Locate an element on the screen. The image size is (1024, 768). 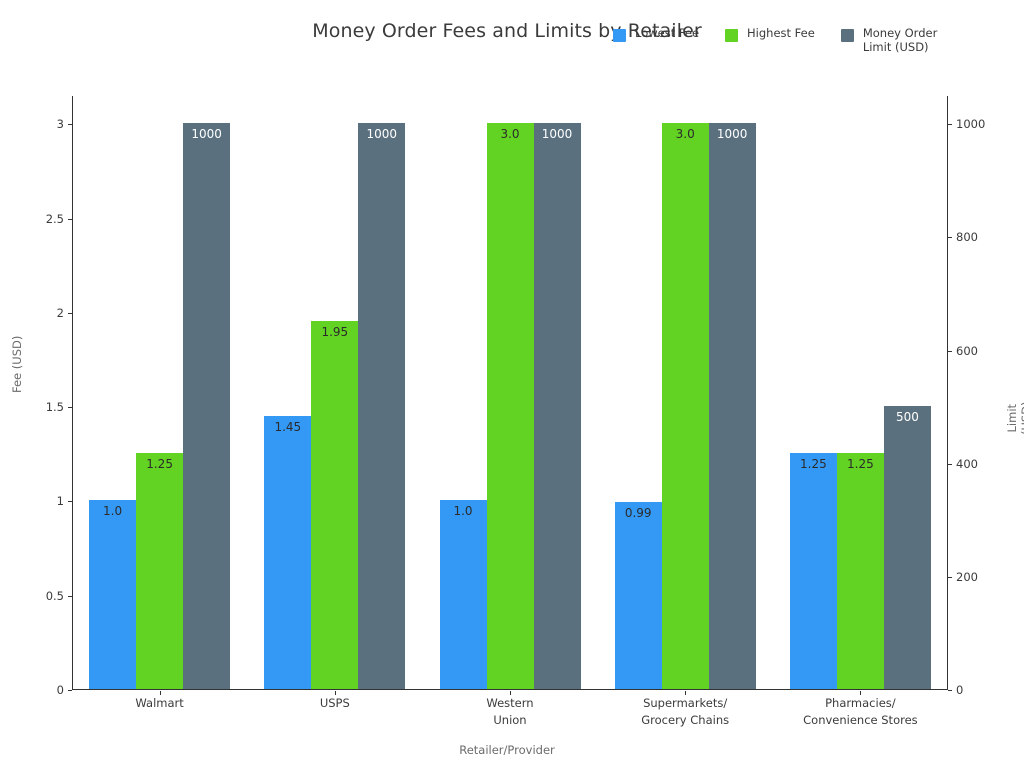
legend-item-label: Money Order Limit (USD) is located at coordinates (900, 40).